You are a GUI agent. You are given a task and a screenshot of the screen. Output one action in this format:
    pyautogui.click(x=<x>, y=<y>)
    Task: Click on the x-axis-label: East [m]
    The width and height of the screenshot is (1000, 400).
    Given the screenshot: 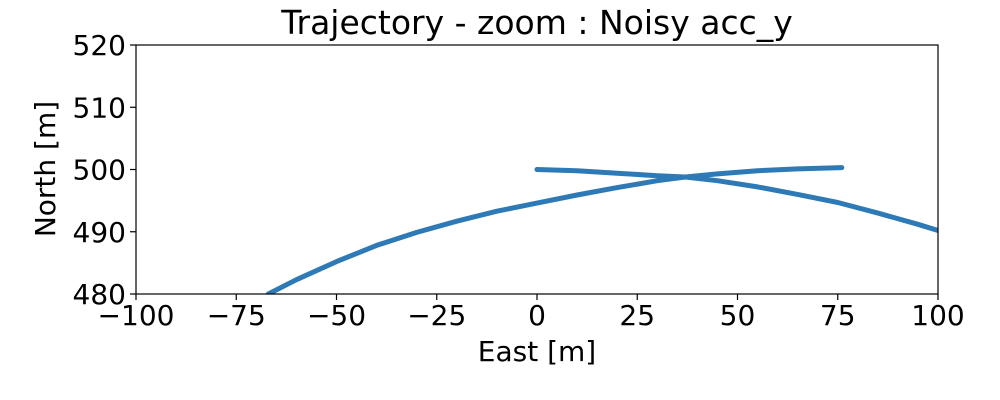 What is the action you would take?
    pyautogui.click(x=537, y=351)
    